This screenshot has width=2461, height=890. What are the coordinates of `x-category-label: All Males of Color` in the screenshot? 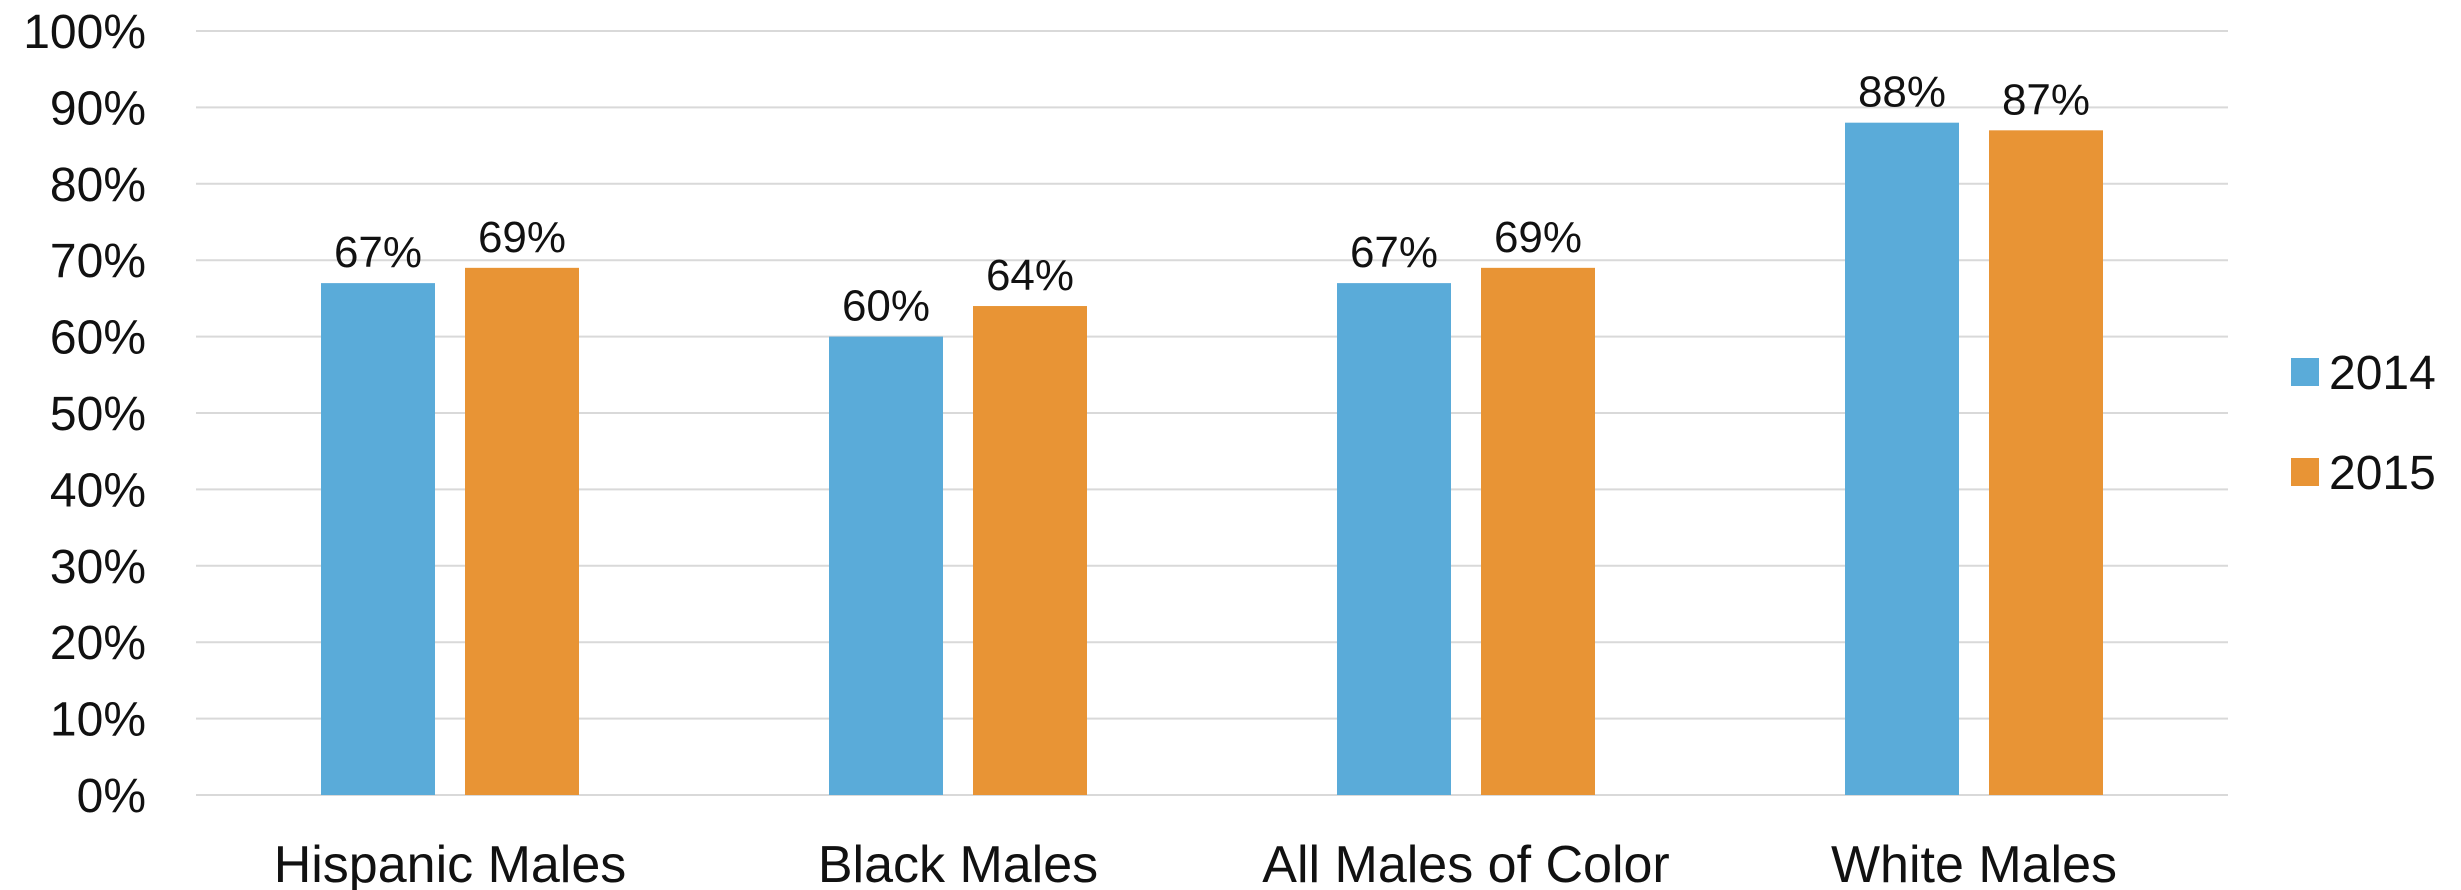 It's located at (1465, 863).